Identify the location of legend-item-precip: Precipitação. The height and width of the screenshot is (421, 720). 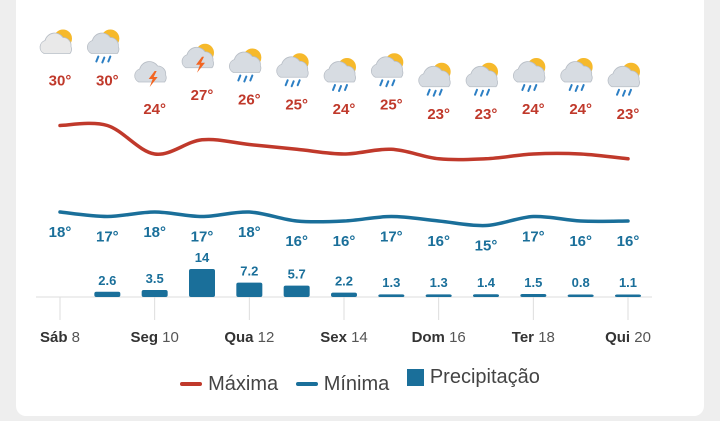
(473, 377).